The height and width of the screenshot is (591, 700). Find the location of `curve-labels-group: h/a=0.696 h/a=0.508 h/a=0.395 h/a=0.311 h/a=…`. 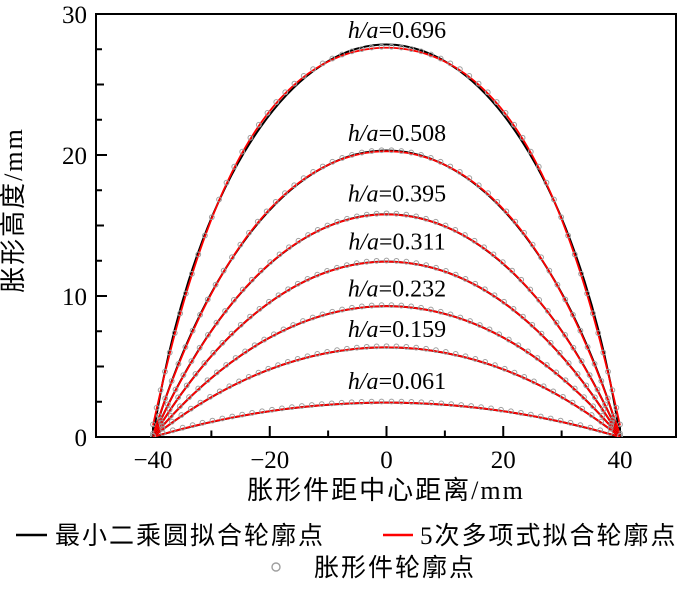

curve-labels-group: h/a=0.696 h/a=0.508 h/a=0.395 h/a=0.311 h/a=… is located at coordinates (397, 206).